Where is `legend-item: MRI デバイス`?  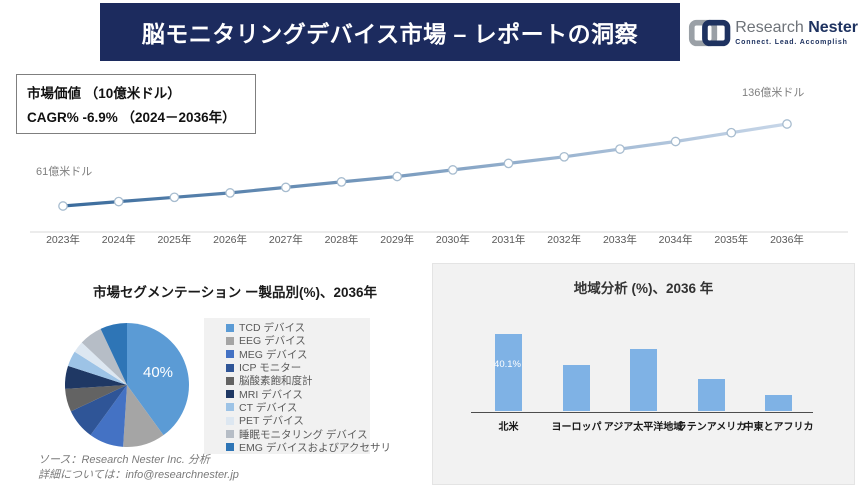 legend-item: MRI デバイス is located at coordinates (298, 394).